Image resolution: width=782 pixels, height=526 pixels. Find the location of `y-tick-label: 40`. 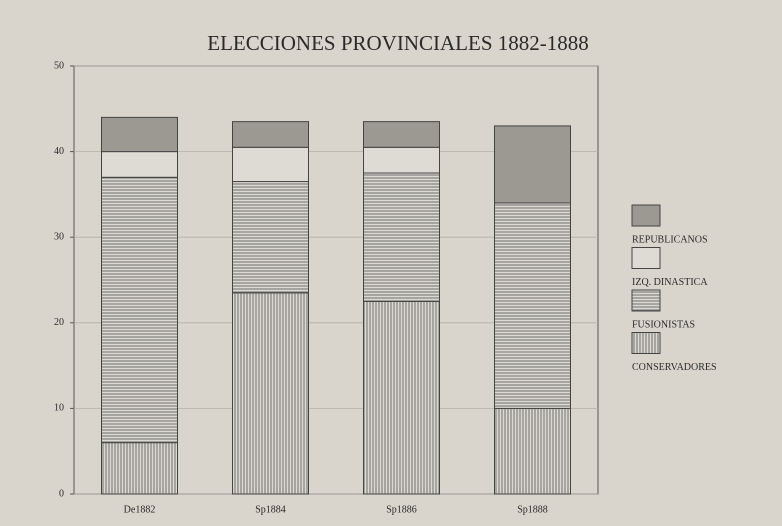

y-tick-label: 40 is located at coordinates (59, 151).